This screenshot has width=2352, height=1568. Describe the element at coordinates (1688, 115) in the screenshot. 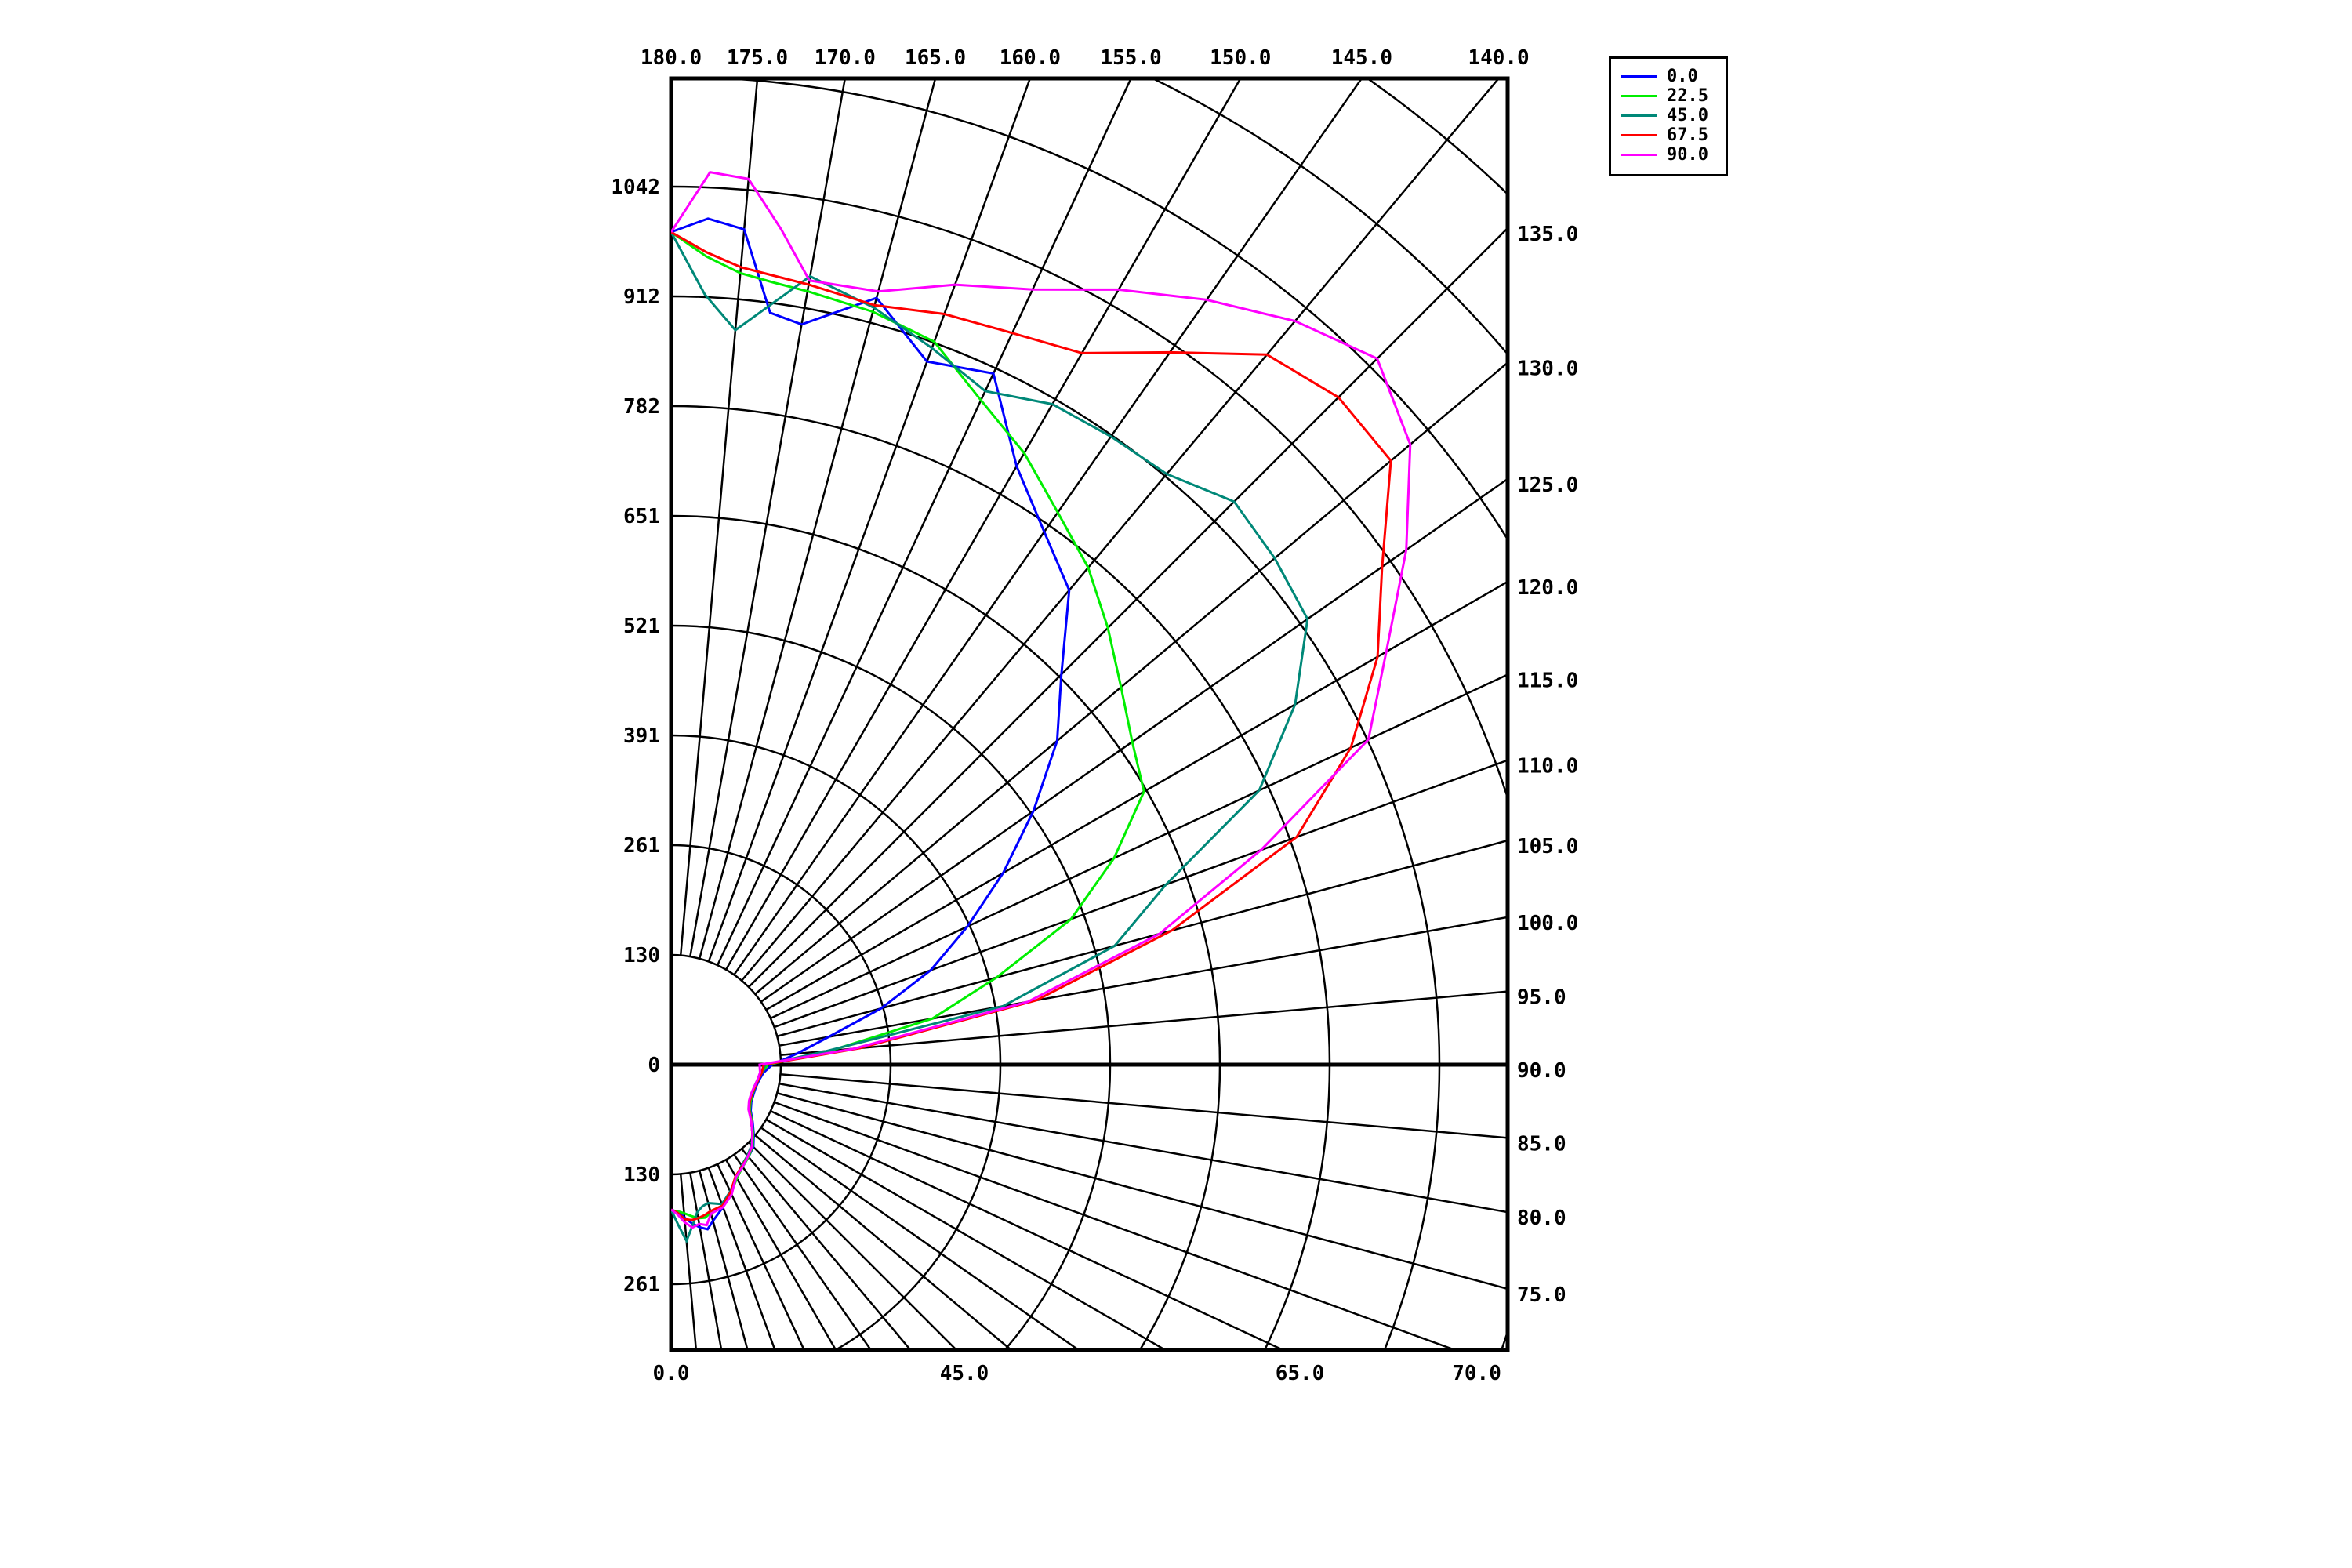

I see `legend-label: 45.0` at that location.